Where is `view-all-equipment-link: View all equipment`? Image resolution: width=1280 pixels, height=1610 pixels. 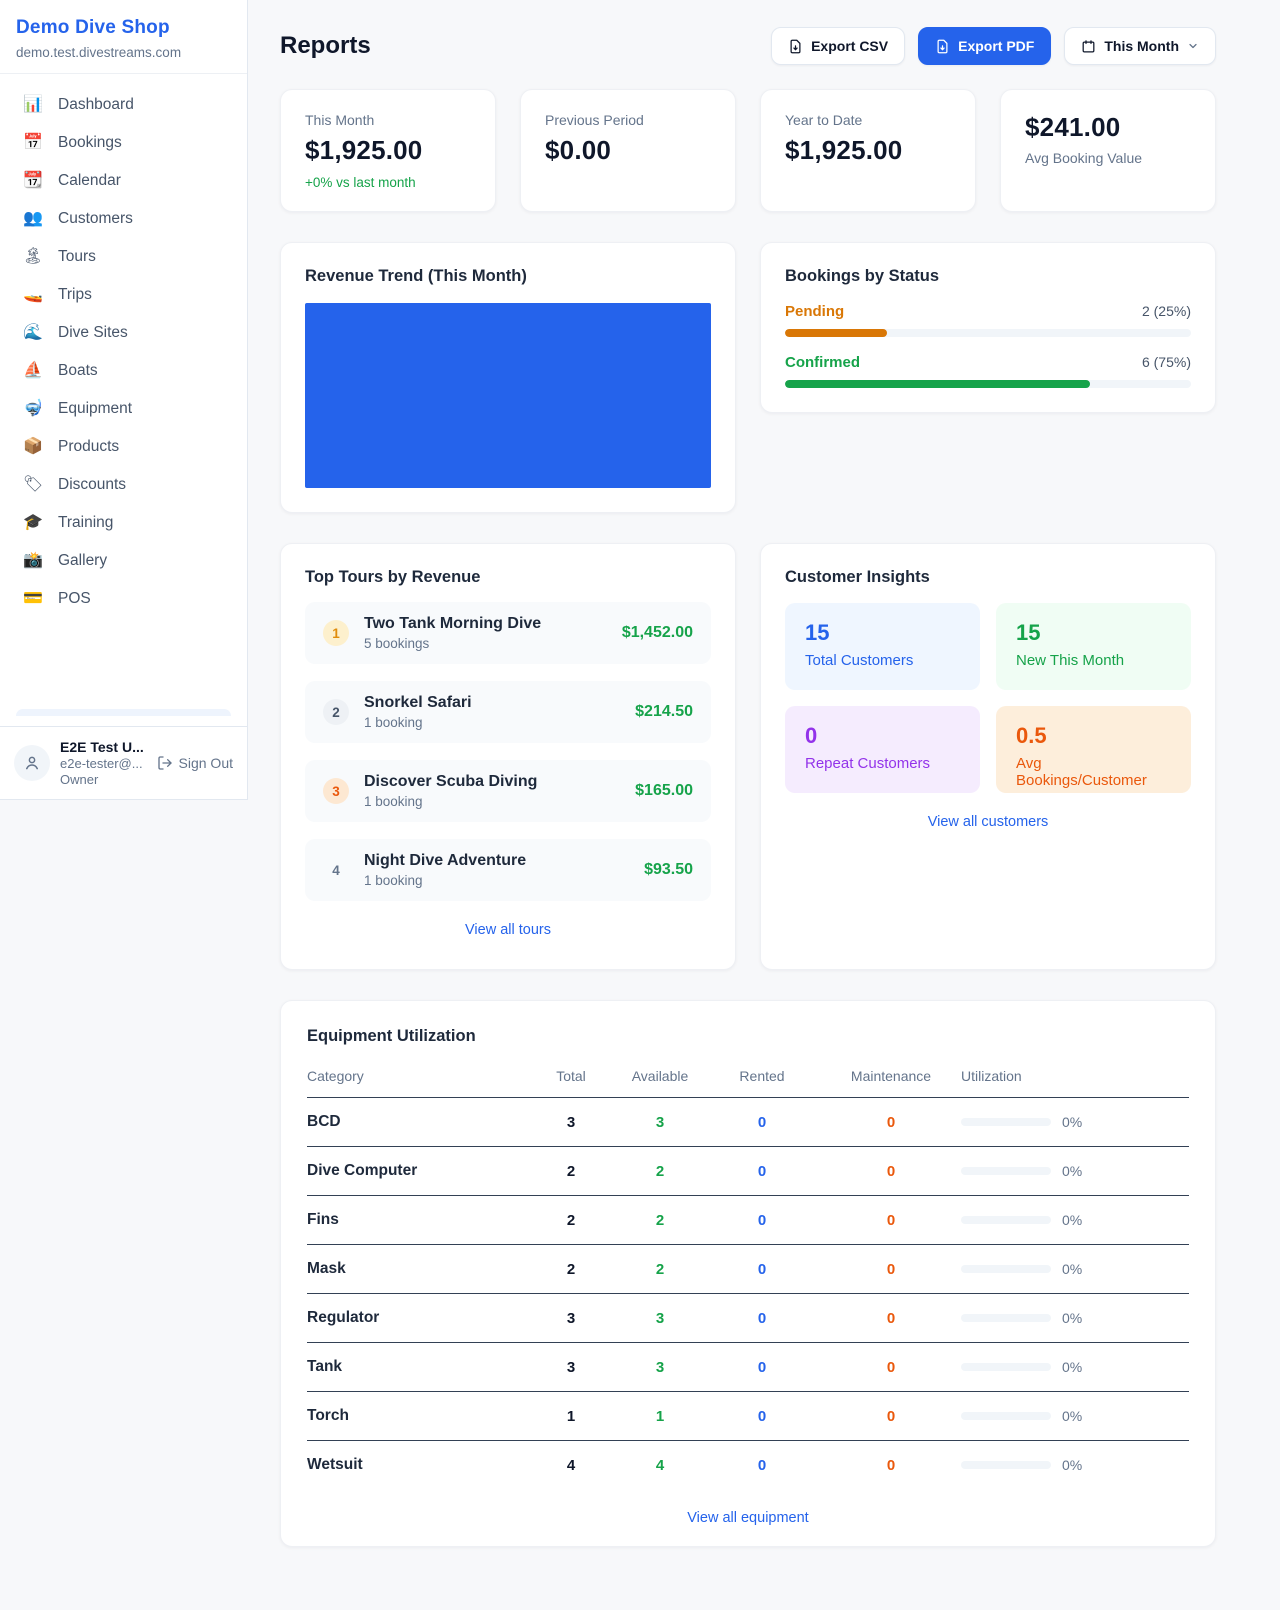
view-all-equipment-link: View all equipment is located at coordinates (748, 1518).